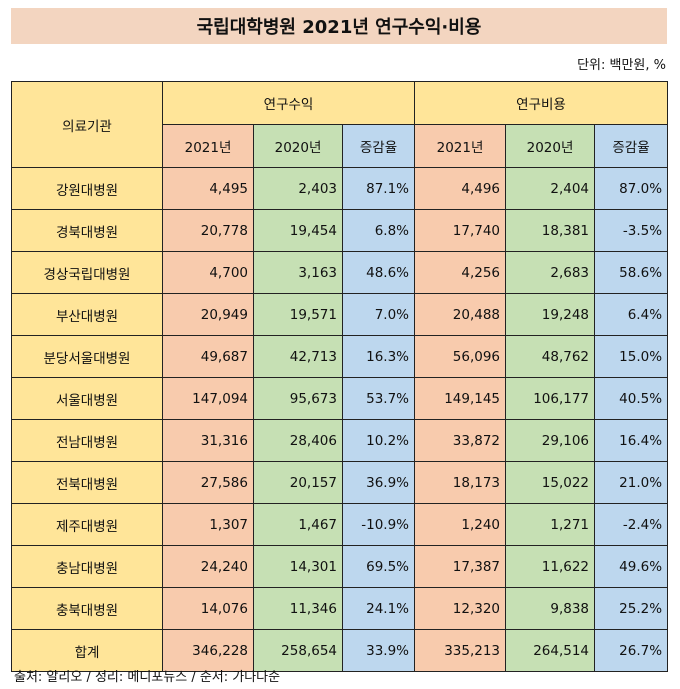 This screenshot has height=689, width=680. What do you see at coordinates (378, 188) in the screenshot?
I see `cell-revenue-rate: 87.1%` at bounding box center [378, 188].